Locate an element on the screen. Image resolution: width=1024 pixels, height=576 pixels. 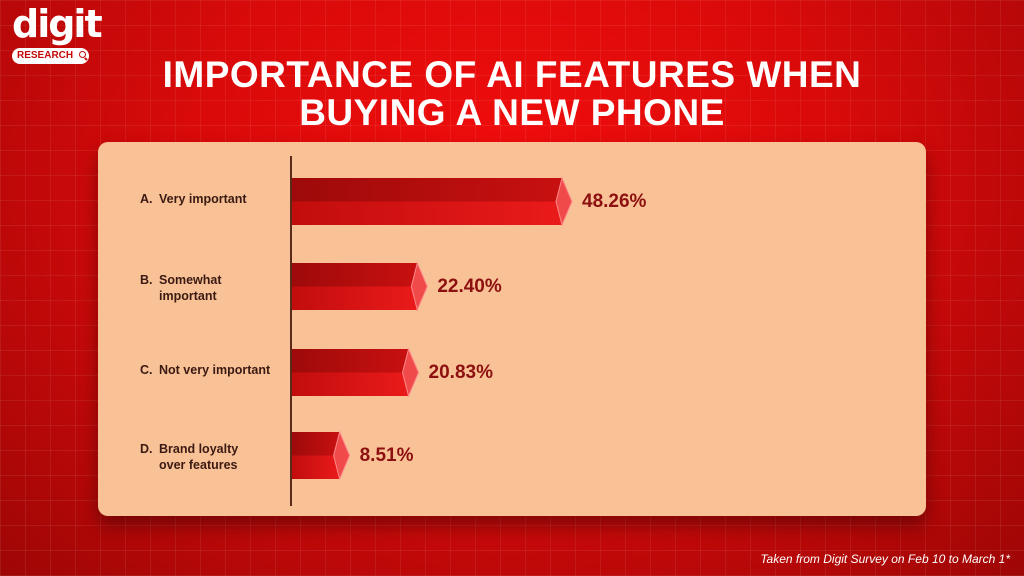
bar-d is located at coordinates (321, 455).